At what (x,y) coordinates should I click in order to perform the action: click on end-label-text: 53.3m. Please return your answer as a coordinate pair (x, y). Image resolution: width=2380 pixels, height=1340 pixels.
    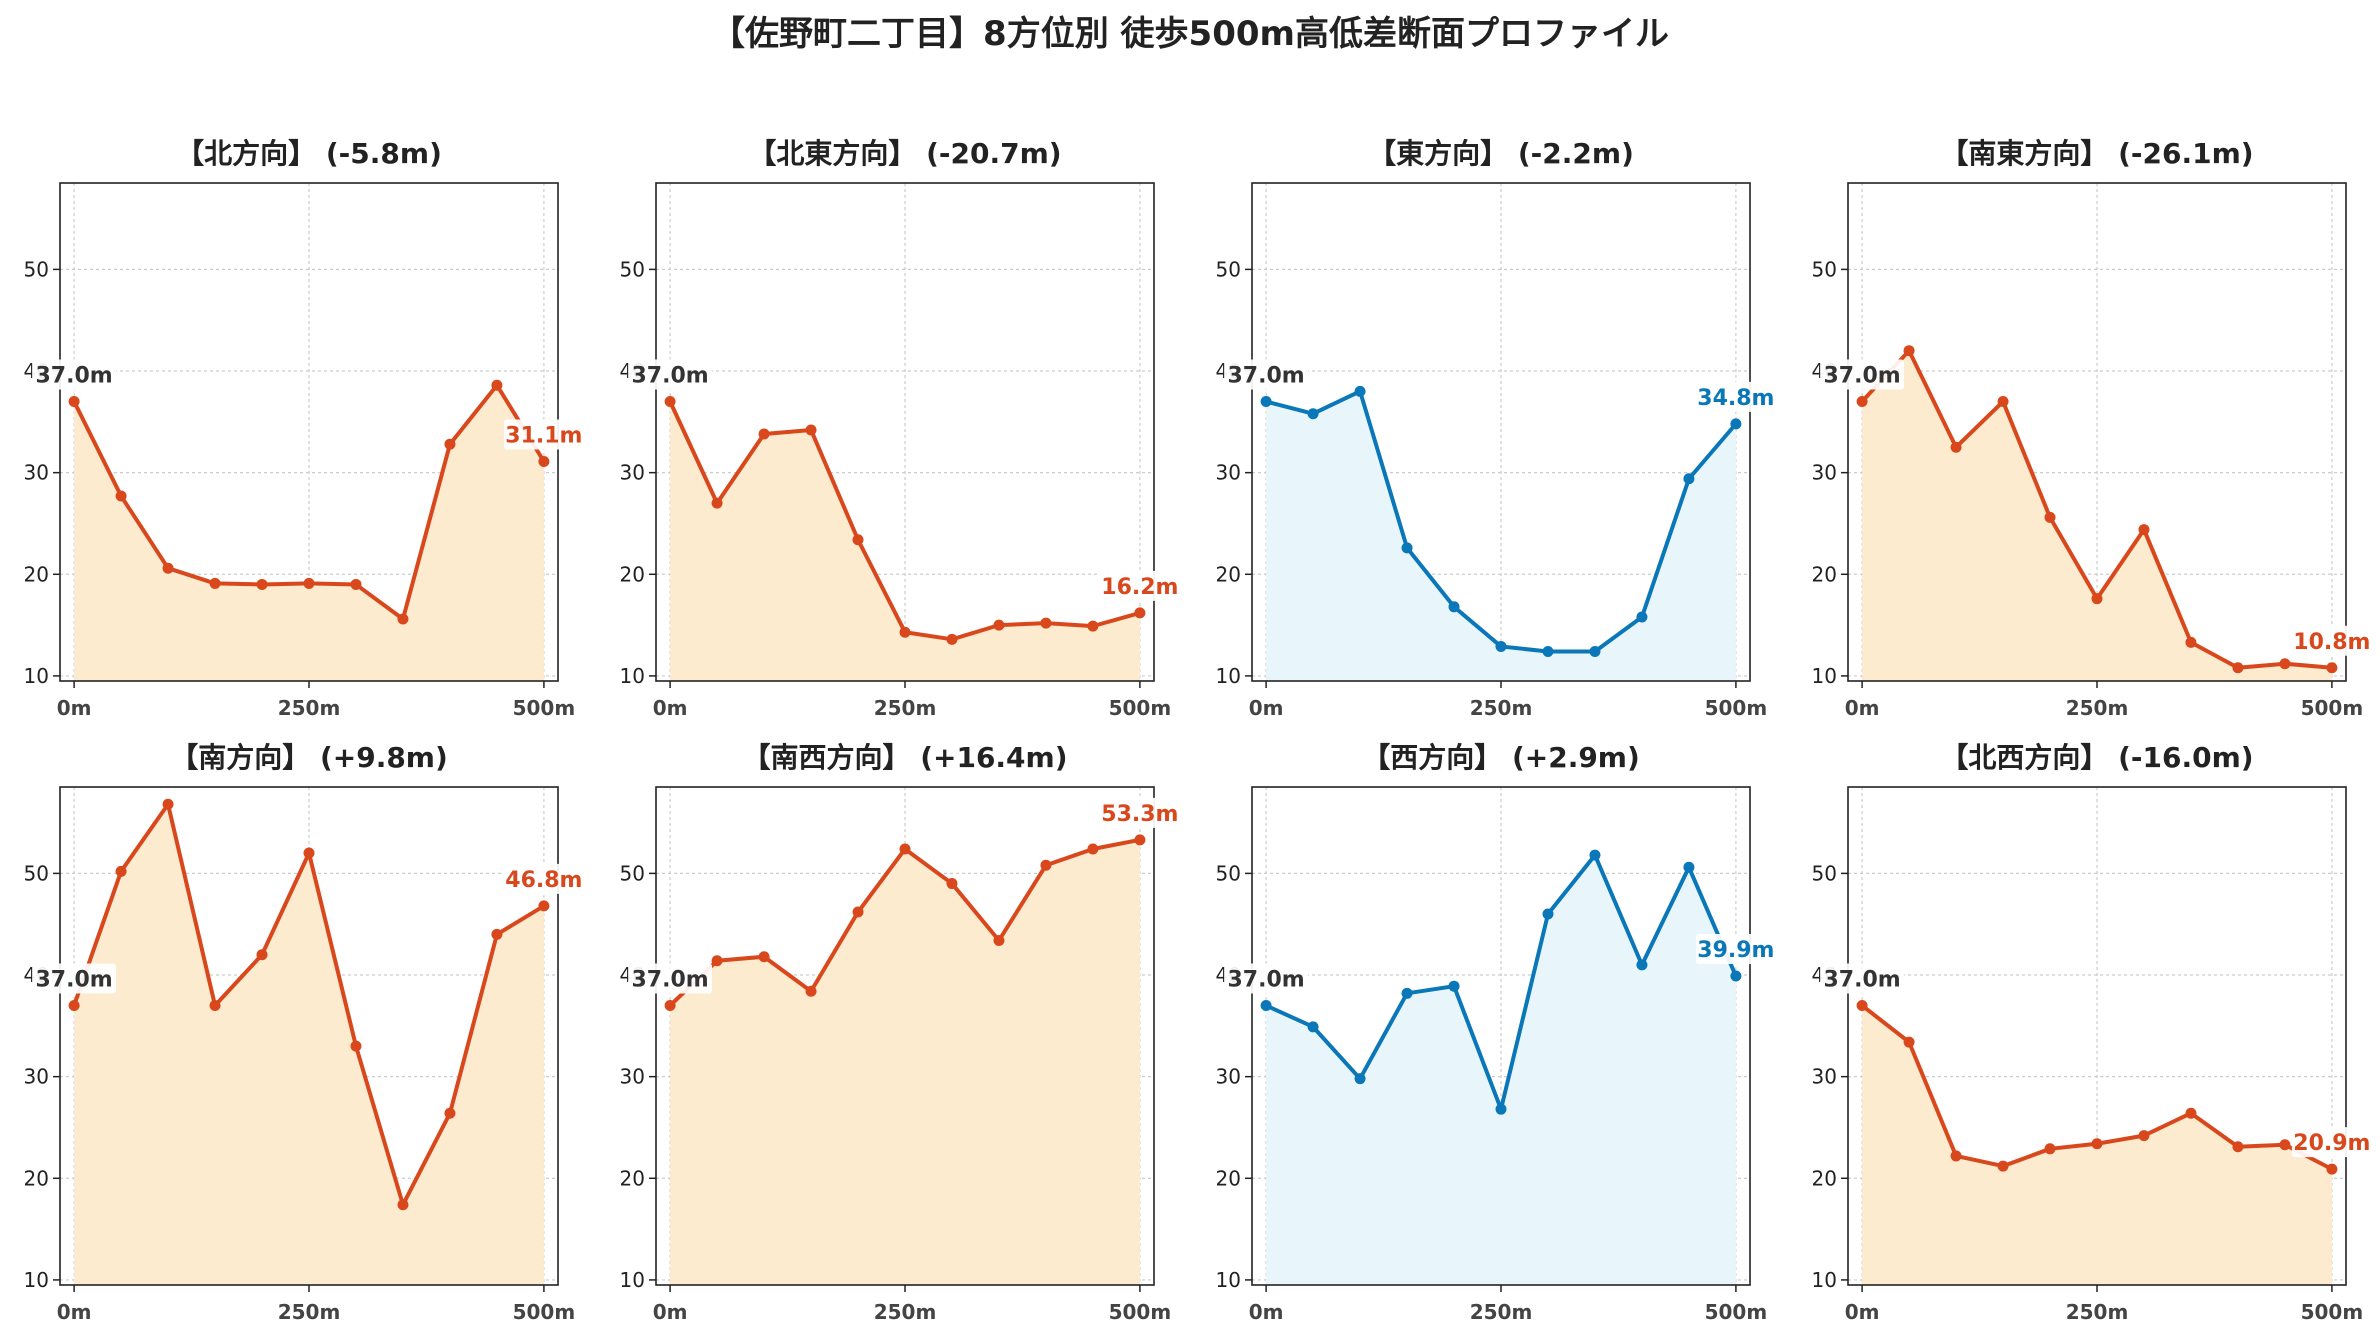
    Looking at the image, I should click on (1139, 814).